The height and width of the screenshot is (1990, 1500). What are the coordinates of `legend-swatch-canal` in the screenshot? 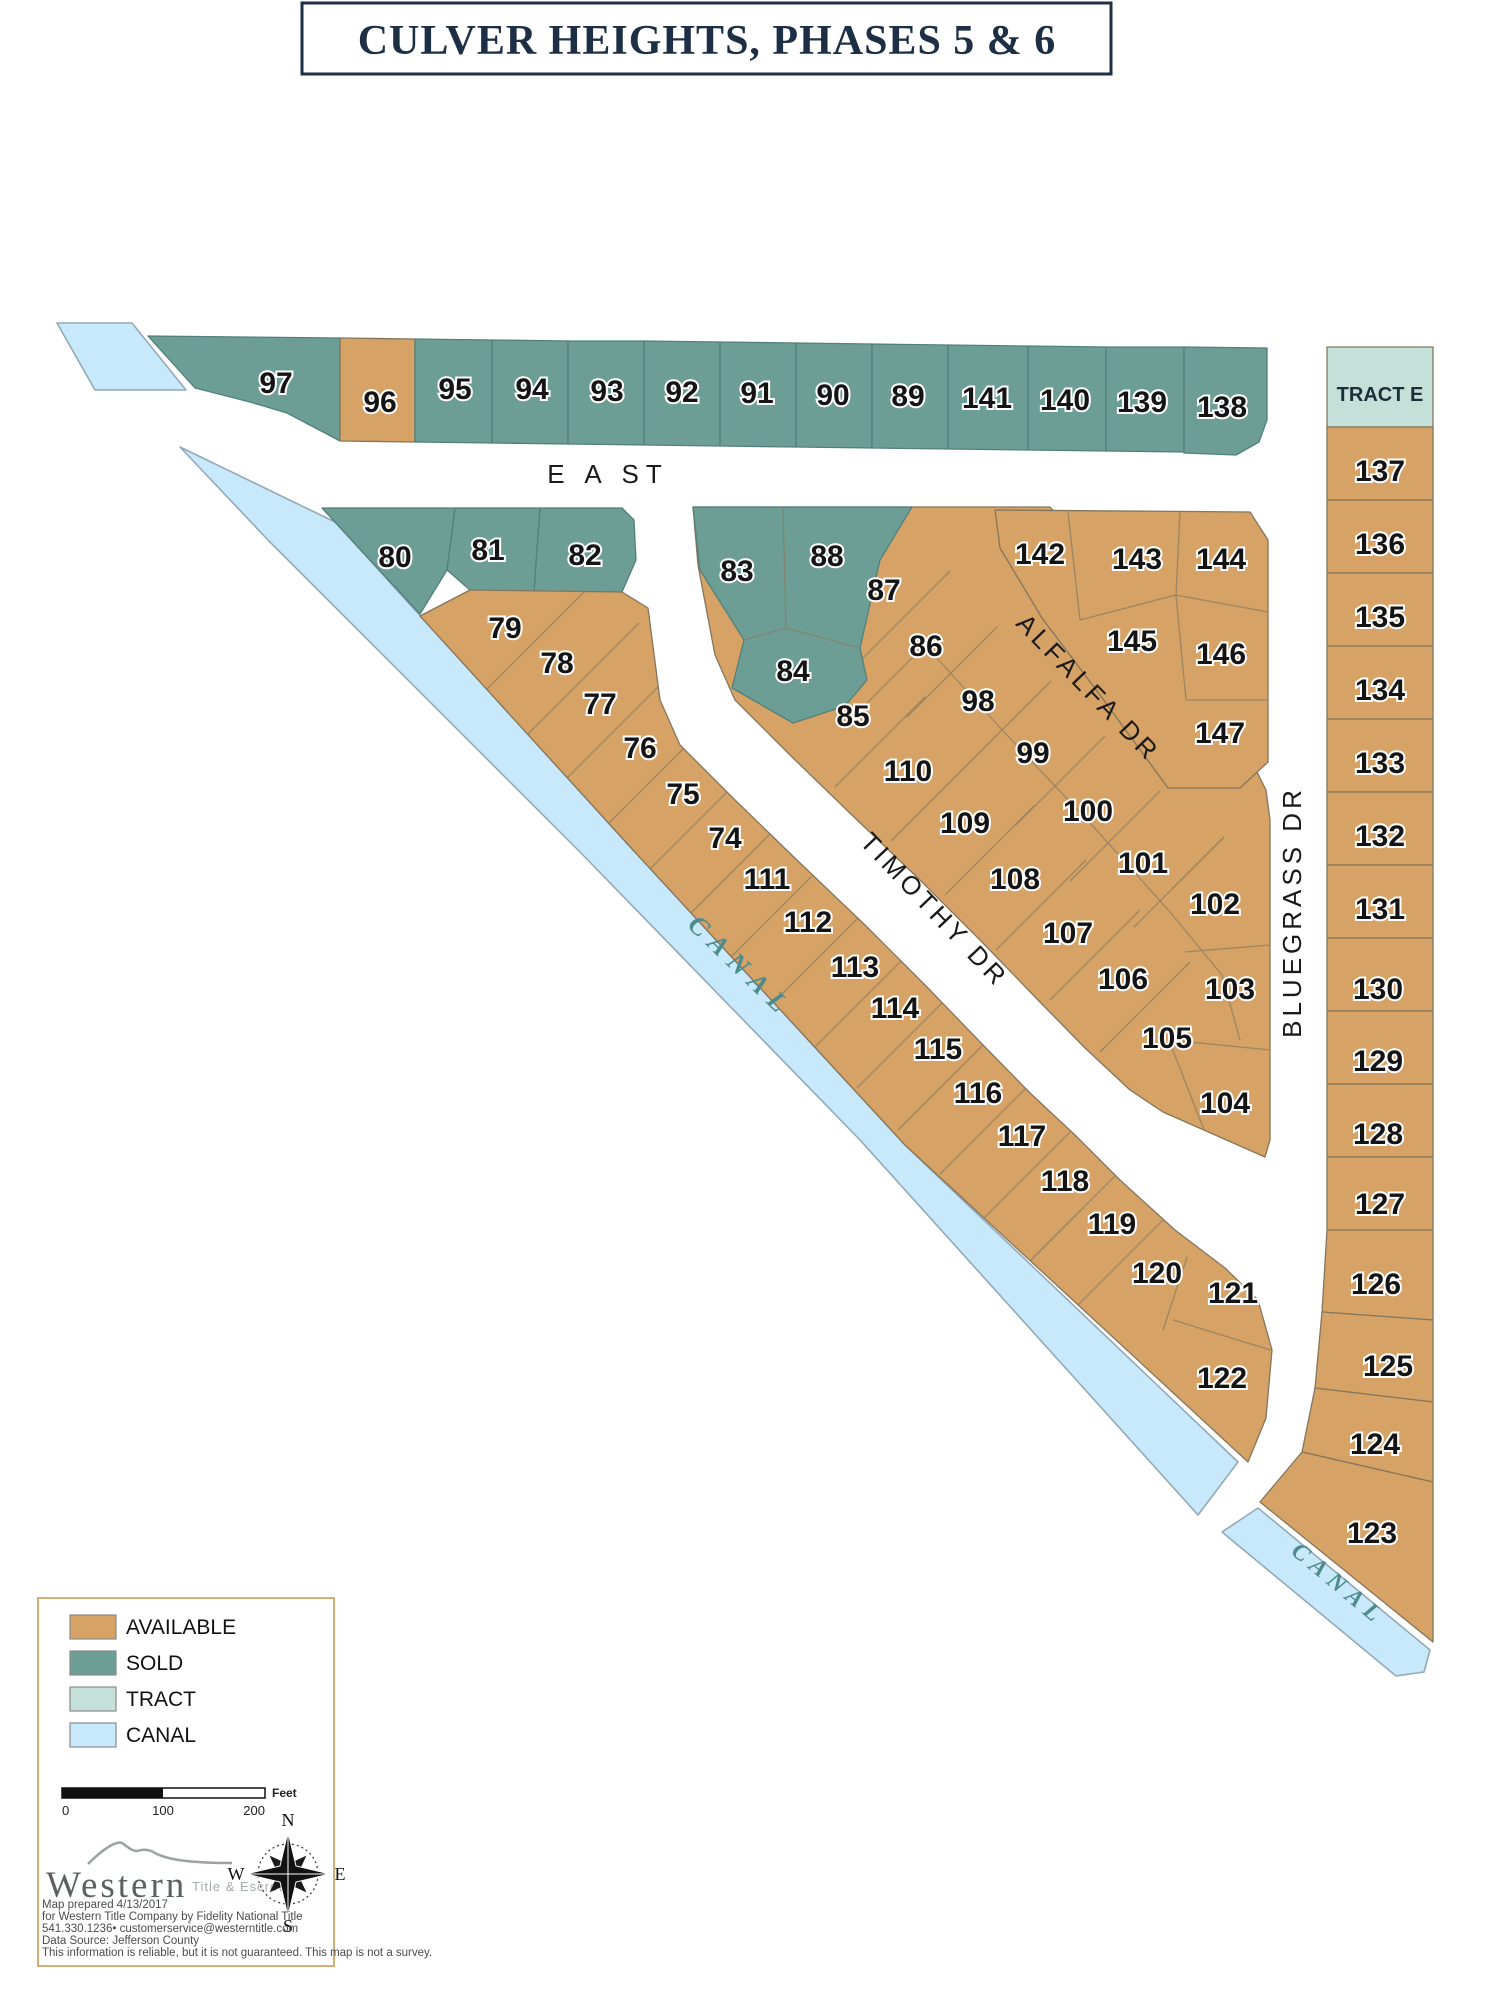 It's located at (93, 1735).